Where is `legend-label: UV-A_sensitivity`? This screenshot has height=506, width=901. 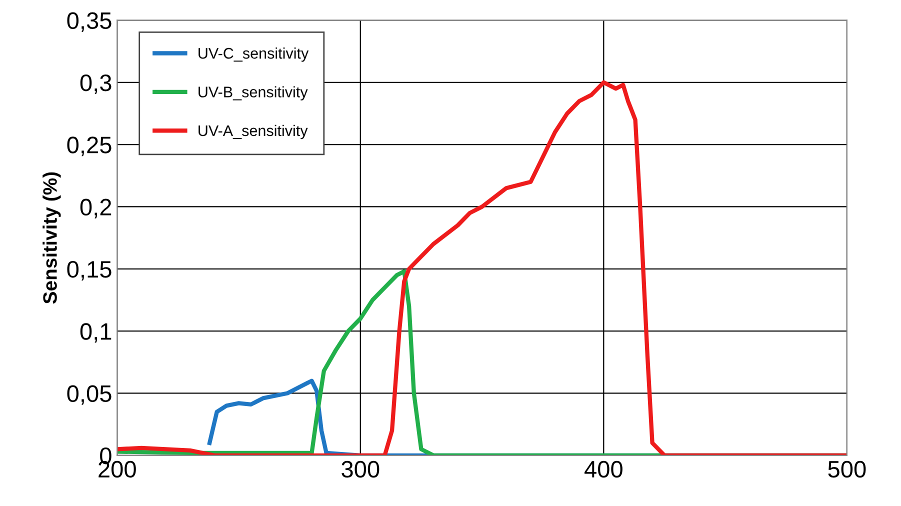 legend-label: UV-A_sensitivity is located at coordinates (253, 132).